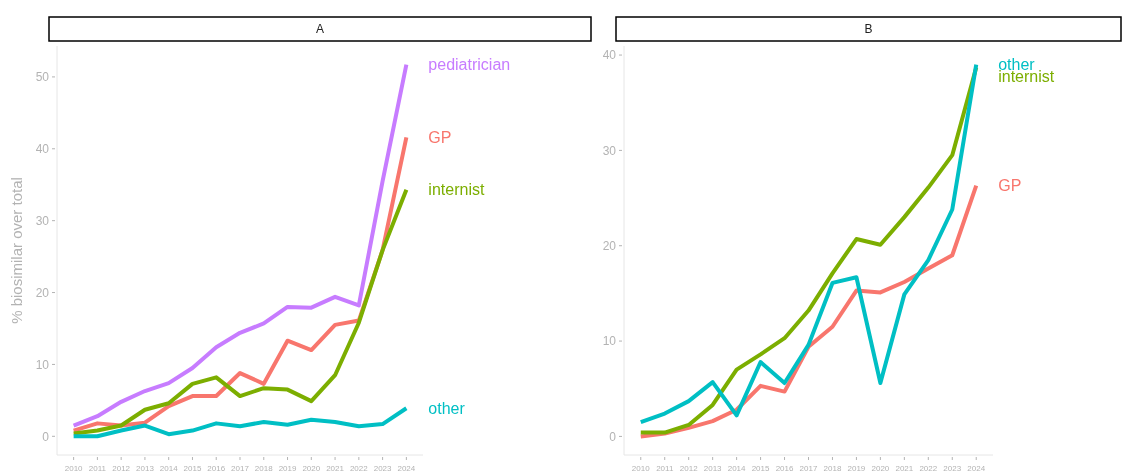  What do you see at coordinates (447, 408) in the screenshot?
I see `series-label: other` at bounding box center [447, 408].